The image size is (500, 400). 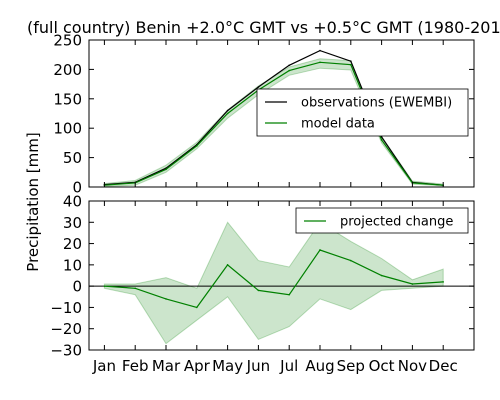 What do you see at coordinates (33, 201) in the screenshot?
I see `y-axis-label: Precipitation [mm]` at bounding box center [33, 201].